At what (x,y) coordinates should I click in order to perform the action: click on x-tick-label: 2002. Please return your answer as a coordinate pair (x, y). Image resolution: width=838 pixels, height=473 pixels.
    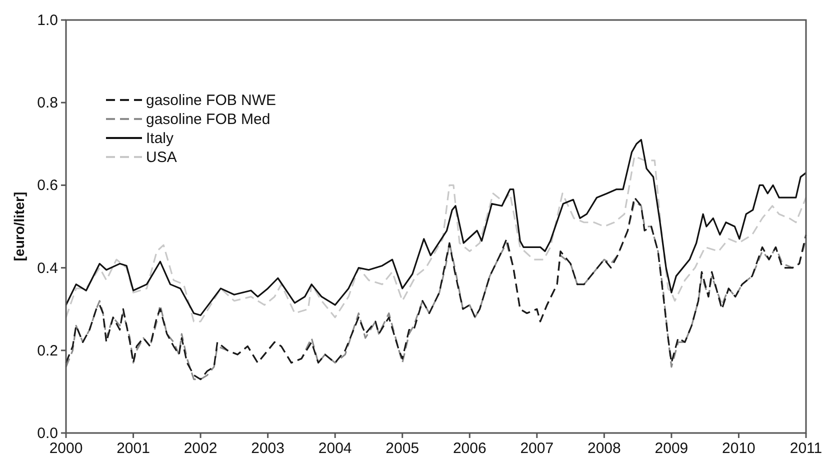
    Looking at the image, I should click on (201, 448).